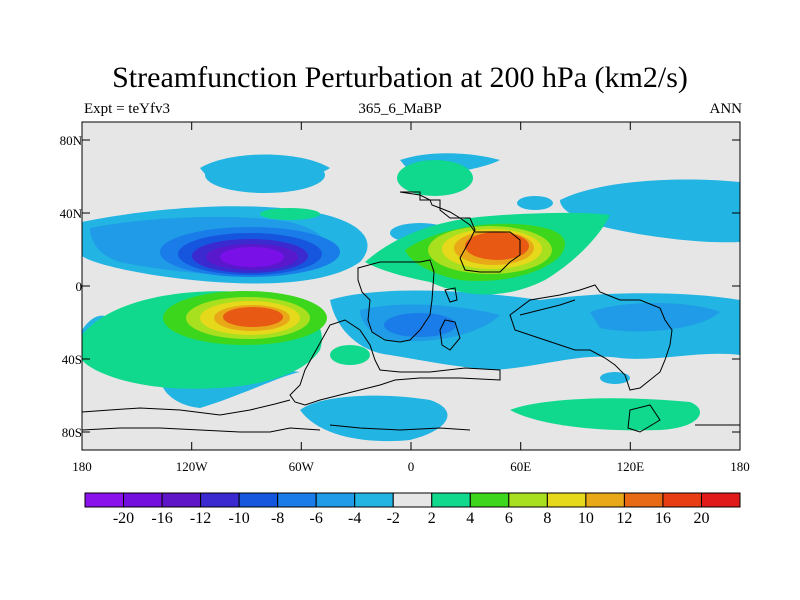 The height and width of the screenshot is (600, 800). I want to click on ytick-label: 0, so click(79, 286).